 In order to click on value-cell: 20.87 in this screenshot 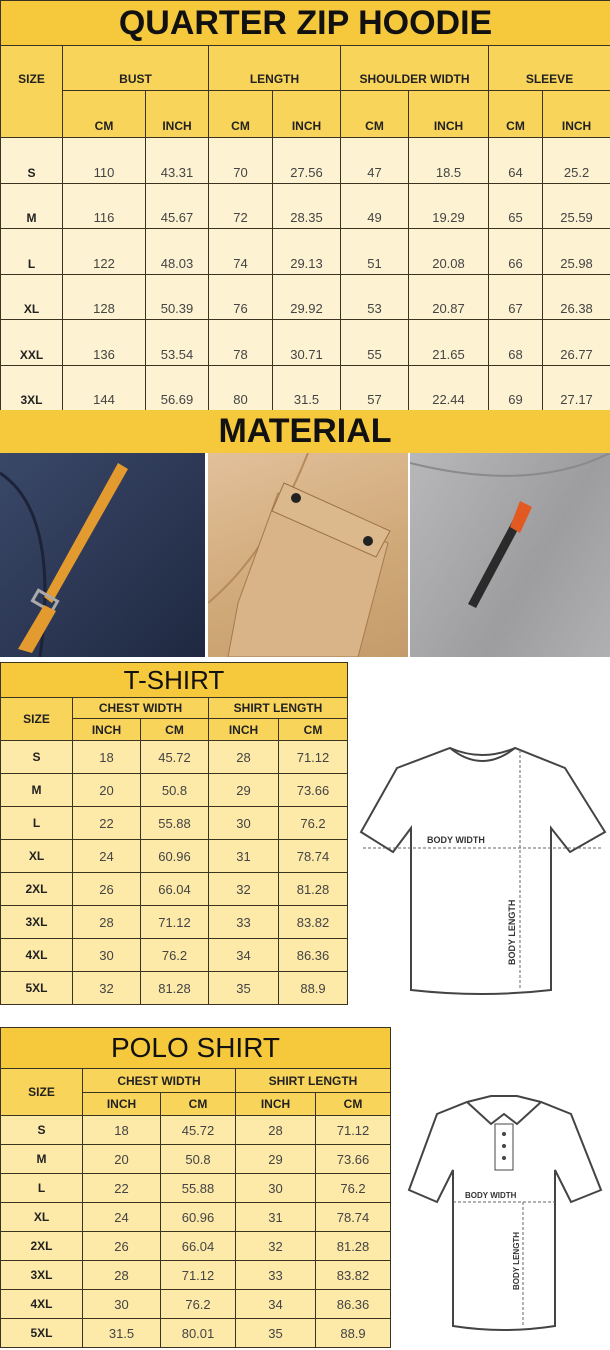, I will do `click(448, 296)`.